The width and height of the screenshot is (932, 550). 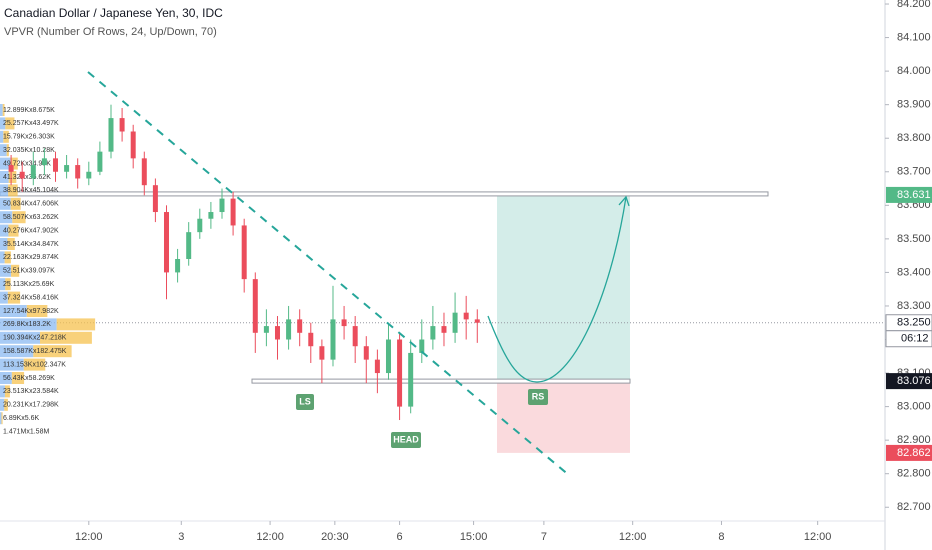 What do you see at coordinates (914, 306) in the screenshot?
I see `y-tick-label: 83.300` at bounding box center [914, 306].